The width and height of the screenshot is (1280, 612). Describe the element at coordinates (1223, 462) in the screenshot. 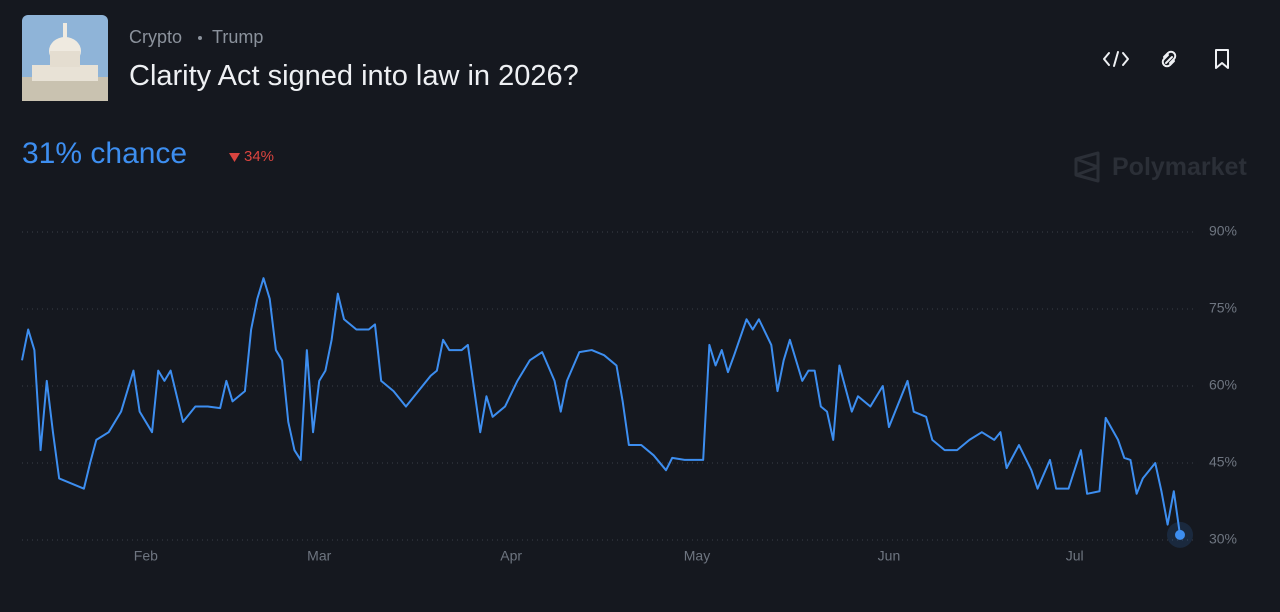

I see `y-tick-label: 45%` at that location.